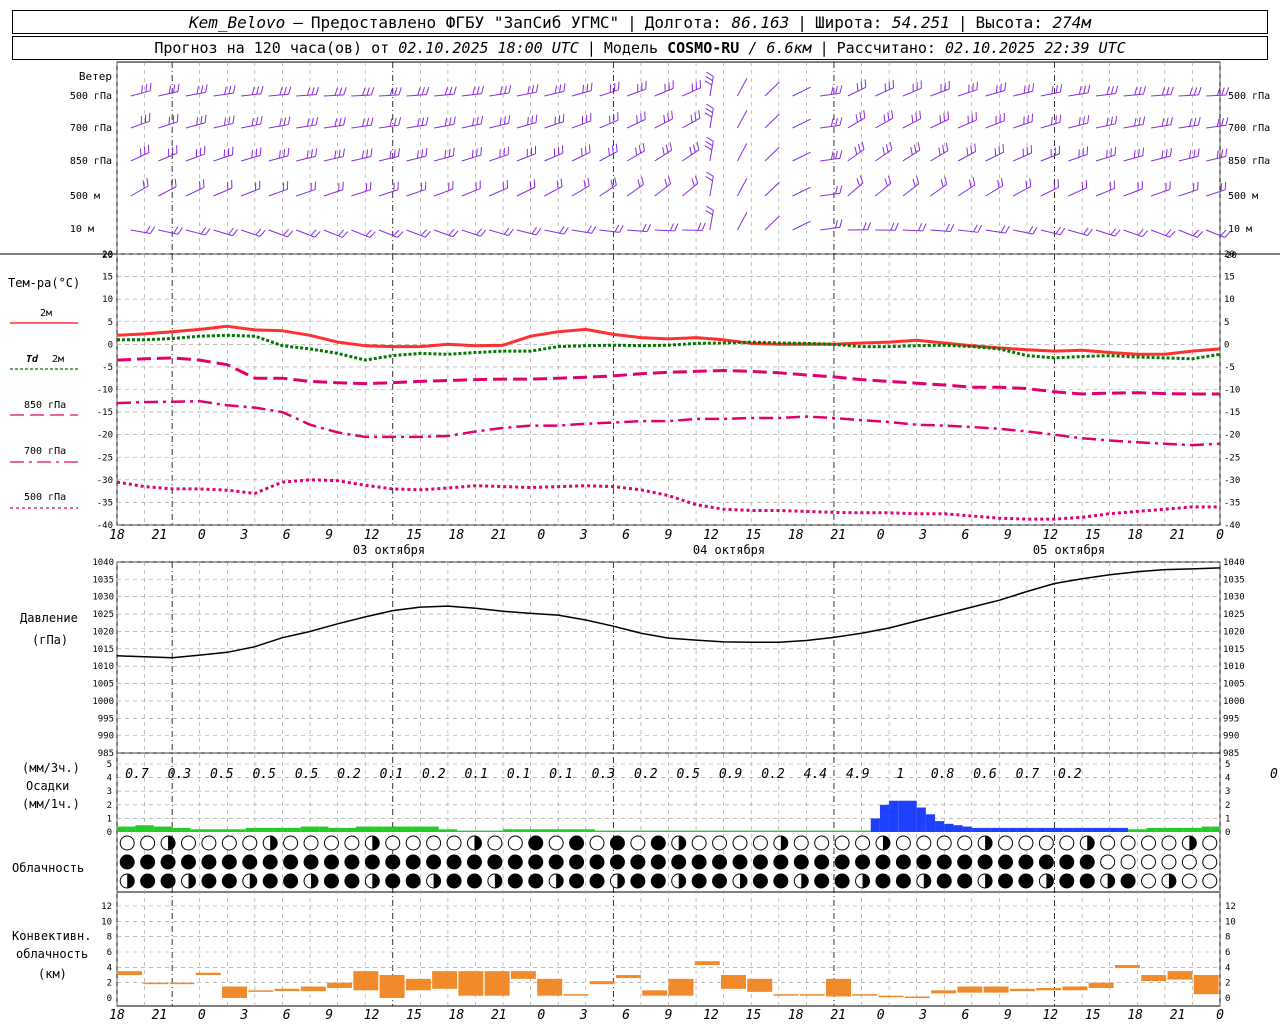 The width and height of the screenshot is (1280, 1024). What do you see at coordinates (107, 256) in the screenshot?
I see `wind-scale-label: 20` at bounding box center [107, 256].